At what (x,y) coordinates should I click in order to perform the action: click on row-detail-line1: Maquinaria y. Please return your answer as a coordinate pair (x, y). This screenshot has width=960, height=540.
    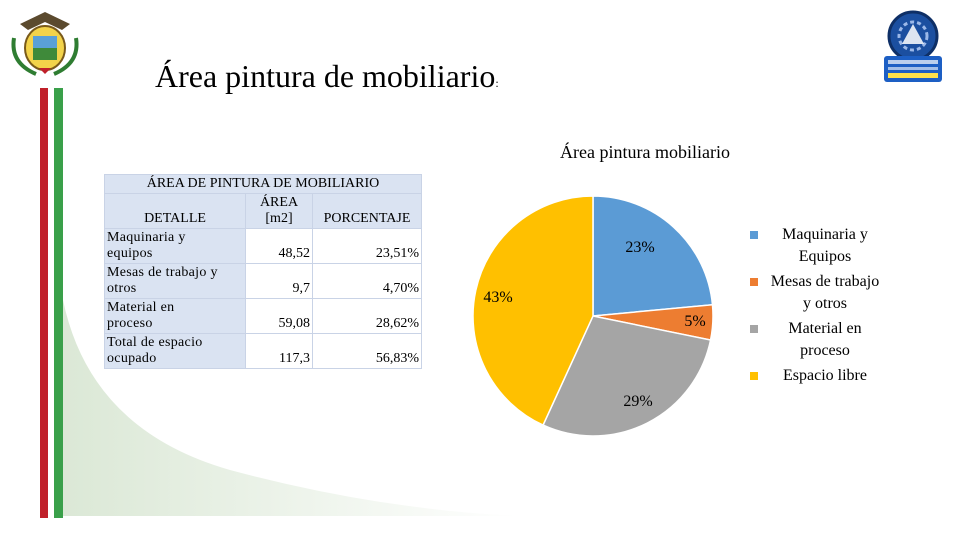
    Looking at the image, I should click on (146, 237).